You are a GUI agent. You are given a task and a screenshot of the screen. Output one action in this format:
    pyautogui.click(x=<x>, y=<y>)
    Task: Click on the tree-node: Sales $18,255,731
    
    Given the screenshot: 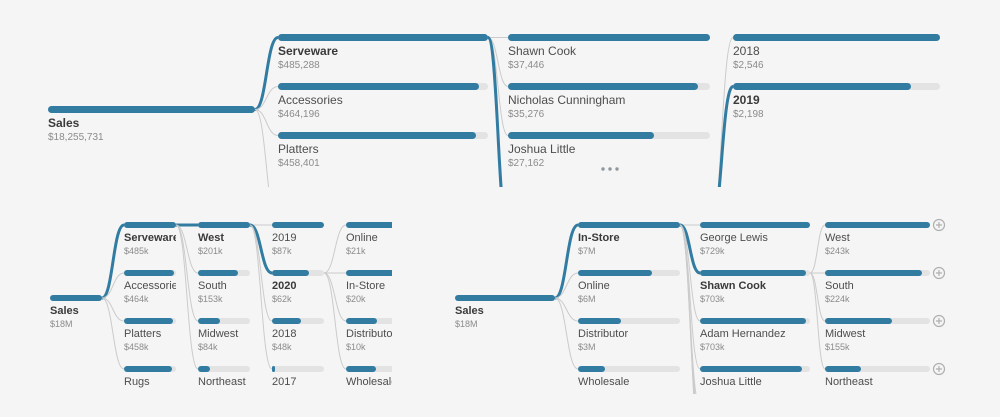 What is the action you would take?
    pyautogui.click(x=151, y=125)
    